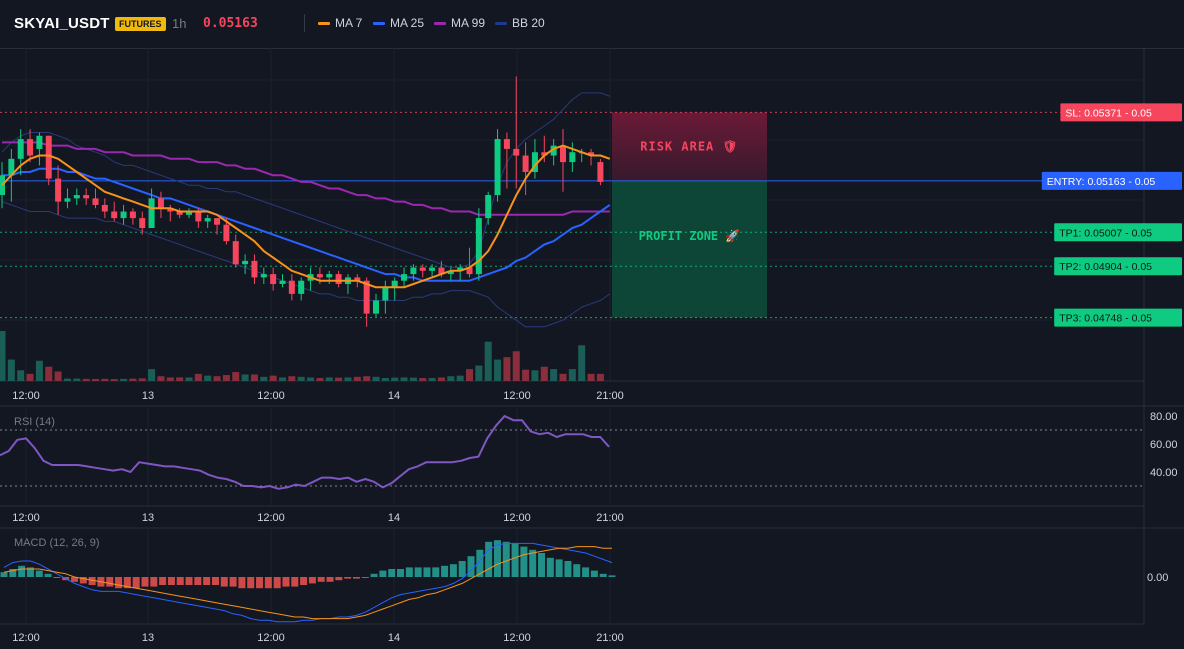 Image resolution: width=1184 pixels, height=649 pixels. Describe the element at coordinates (179, 23) in the screenshot. I see `interval-label: 1h` at that location.